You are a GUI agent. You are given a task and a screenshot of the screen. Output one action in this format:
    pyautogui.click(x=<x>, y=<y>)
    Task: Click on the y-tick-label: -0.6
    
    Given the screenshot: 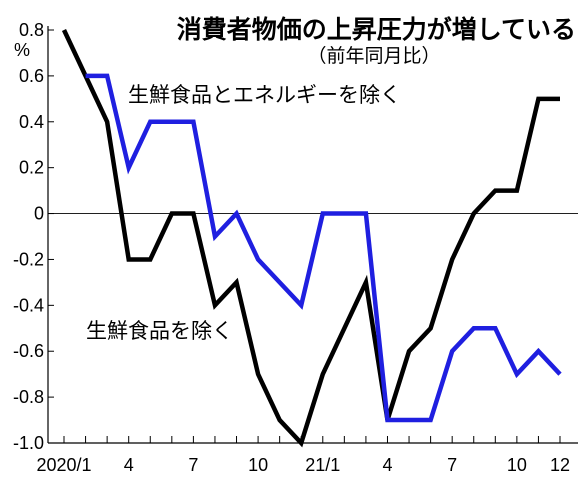 What is the action you would take?
    pyautogui.click(x=28, y=351)
    